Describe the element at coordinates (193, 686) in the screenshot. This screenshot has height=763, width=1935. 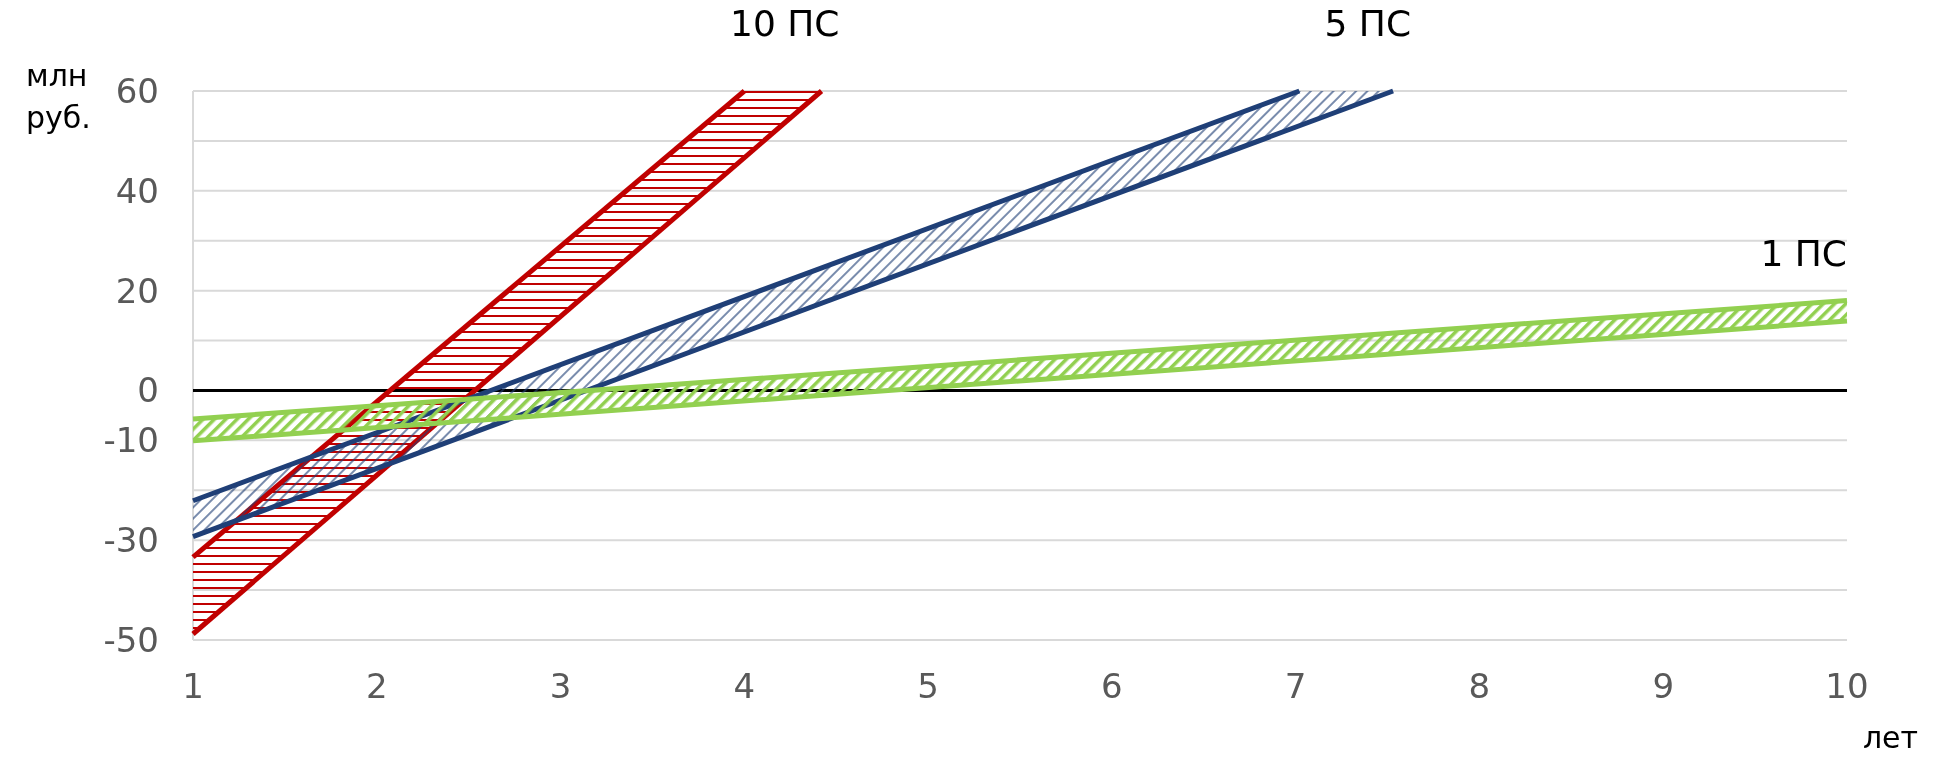
I see `x-tick-label: 1` at that location.